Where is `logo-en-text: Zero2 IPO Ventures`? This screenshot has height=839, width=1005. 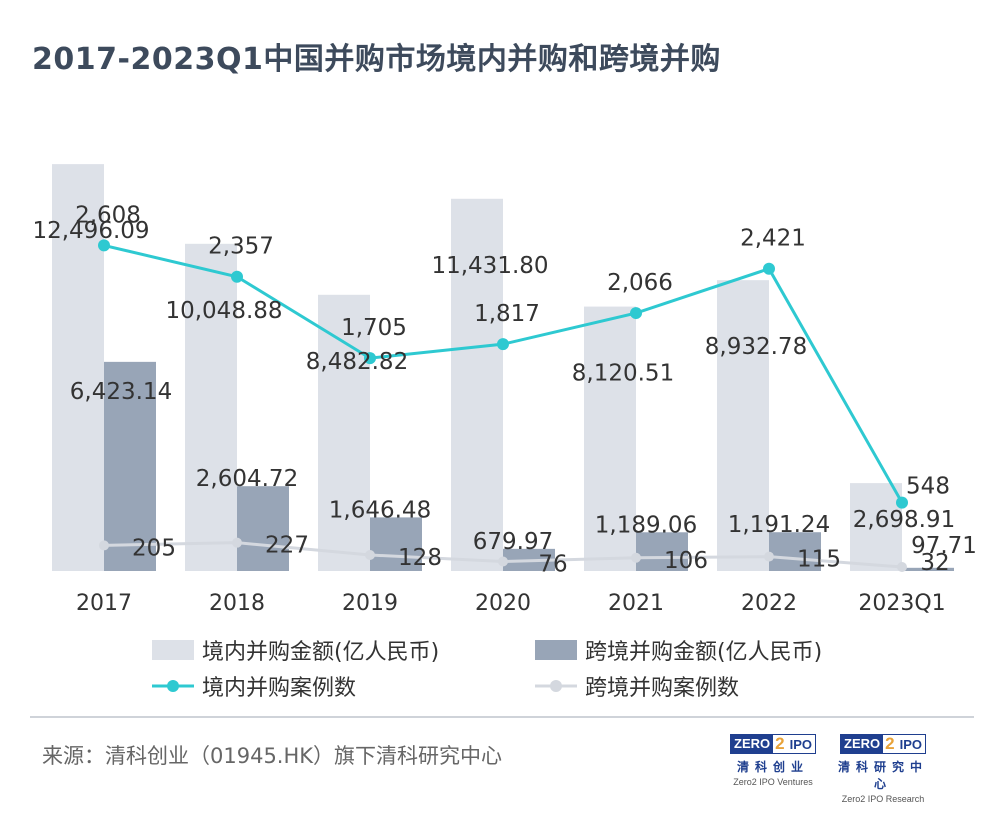
logo-en-text: Zero2 IPO Ventures is located at coordinates (773, 782).